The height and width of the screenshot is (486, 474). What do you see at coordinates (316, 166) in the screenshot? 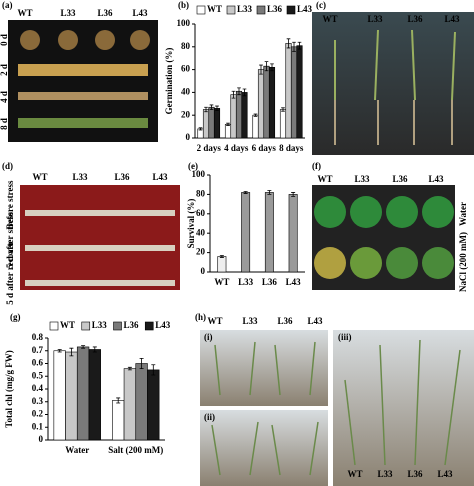
I see `panel-label: (f)` at bounding box center [316, 166].